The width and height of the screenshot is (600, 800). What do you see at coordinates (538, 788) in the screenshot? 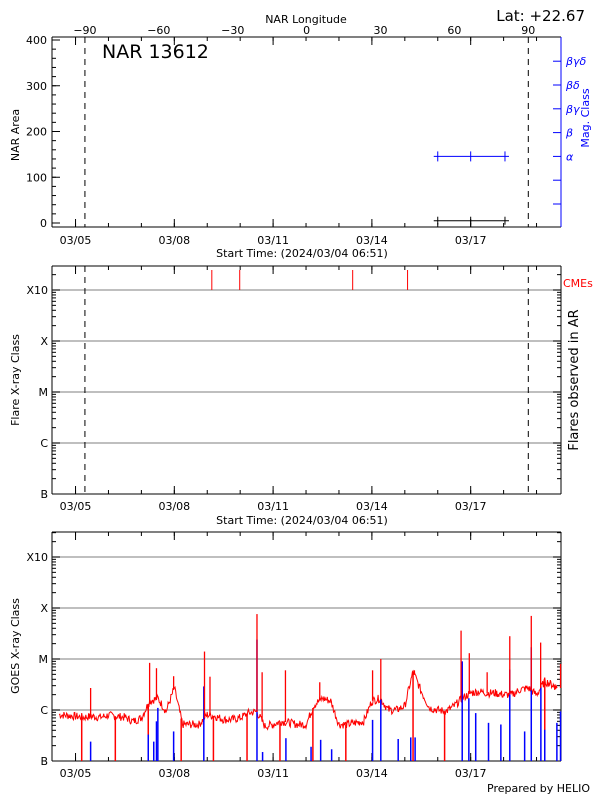
I see `prepared-by-label: Prepared by HELIO` at bounding box center [538, 788].